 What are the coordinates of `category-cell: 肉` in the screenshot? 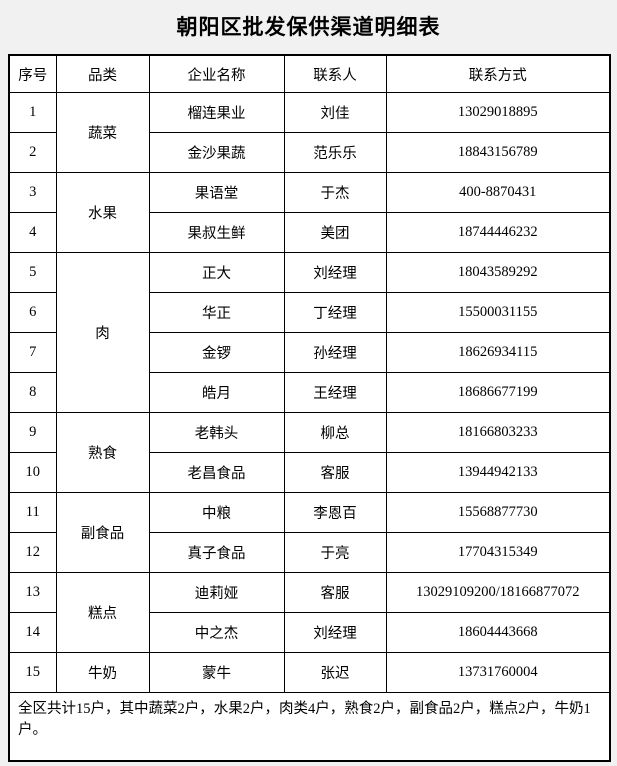 It's located at (102, 332).